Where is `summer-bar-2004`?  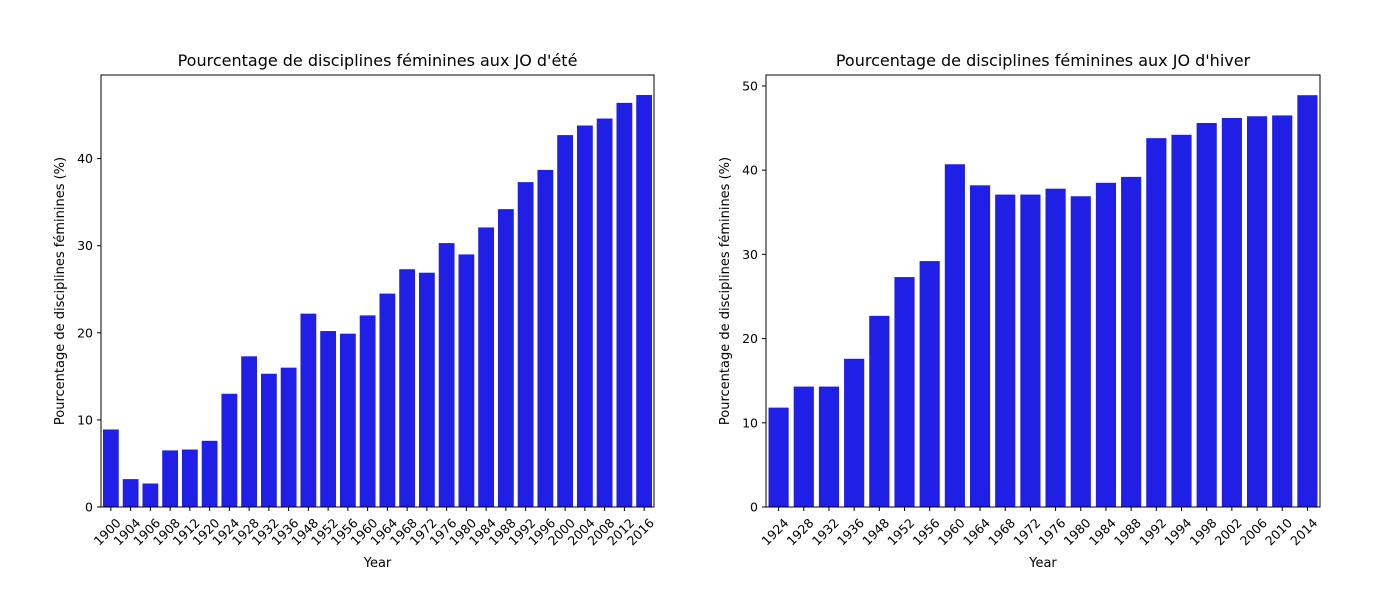
summer-bar-2004 is located at coordinates (584, 316).